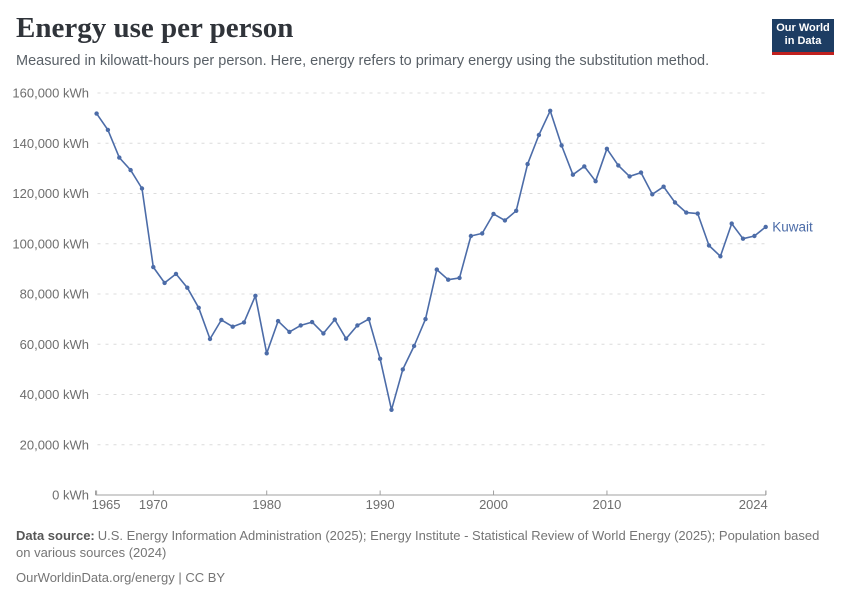 The image size is (850, 600). I want to click on y-tick-label: 80,000 kWh, so click(54, 294).